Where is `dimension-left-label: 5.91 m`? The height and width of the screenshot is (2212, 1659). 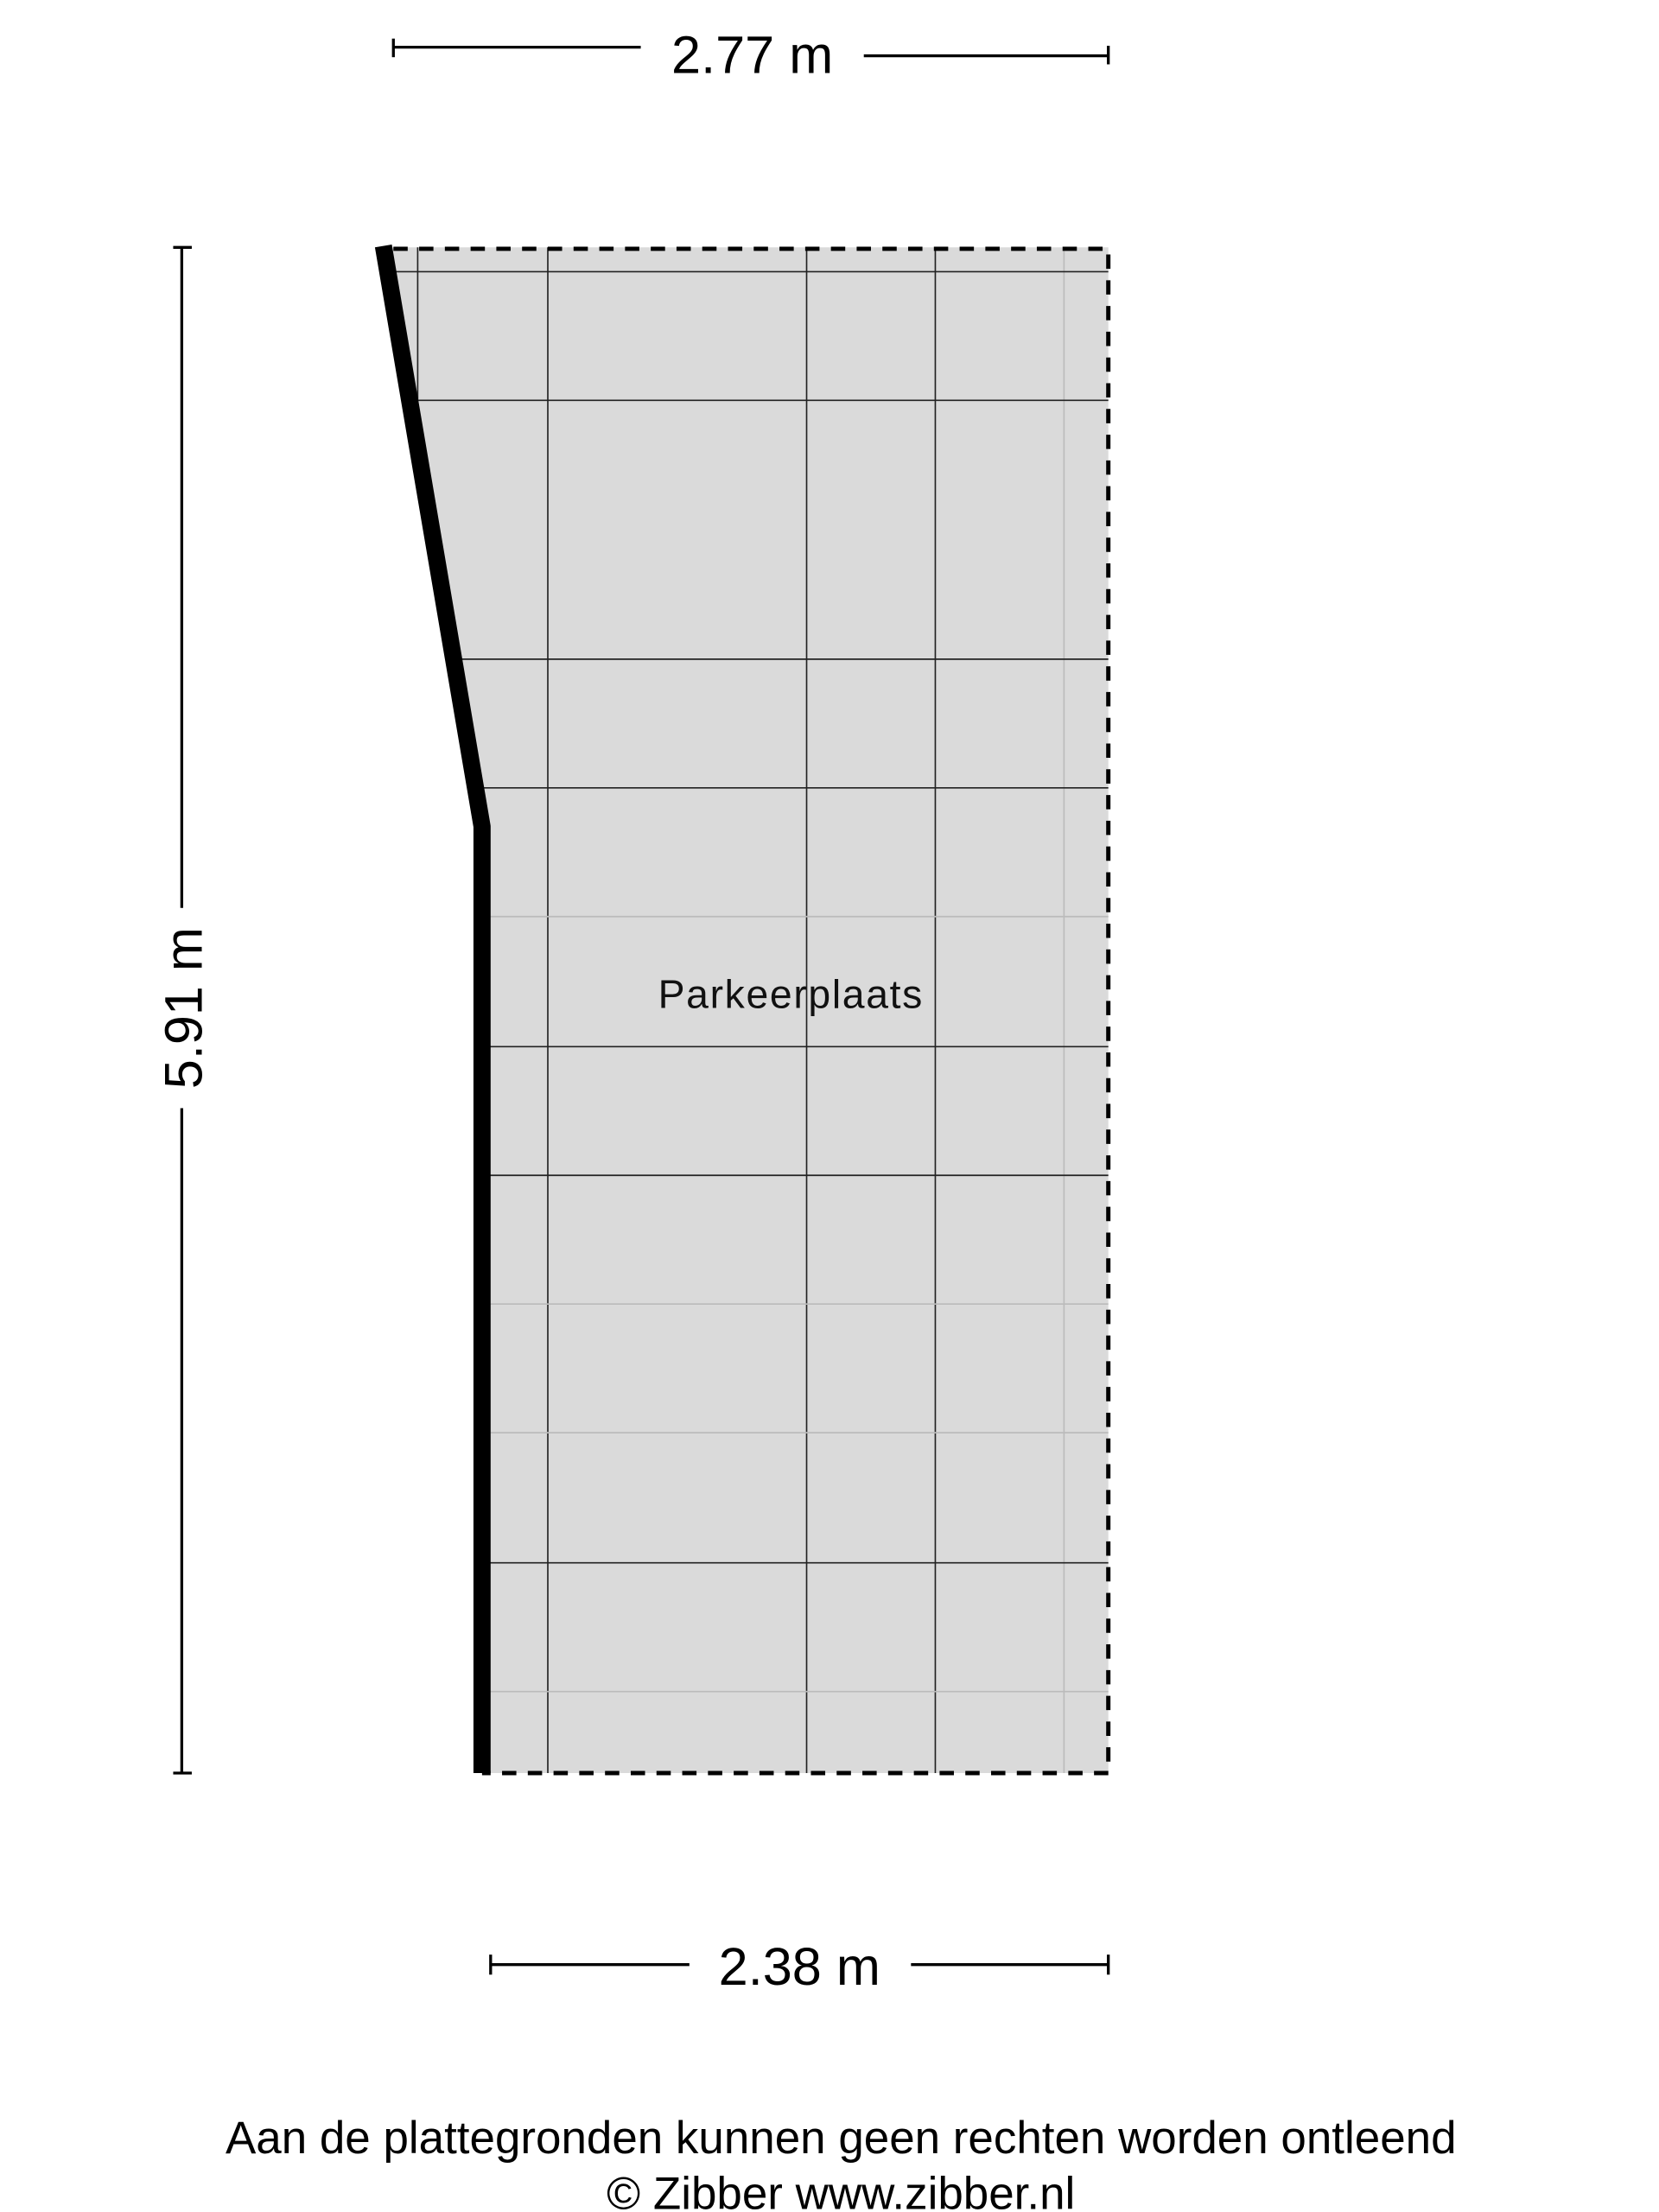 dimension-left-label: 5.91 m is located at coordinates (184, 1008).